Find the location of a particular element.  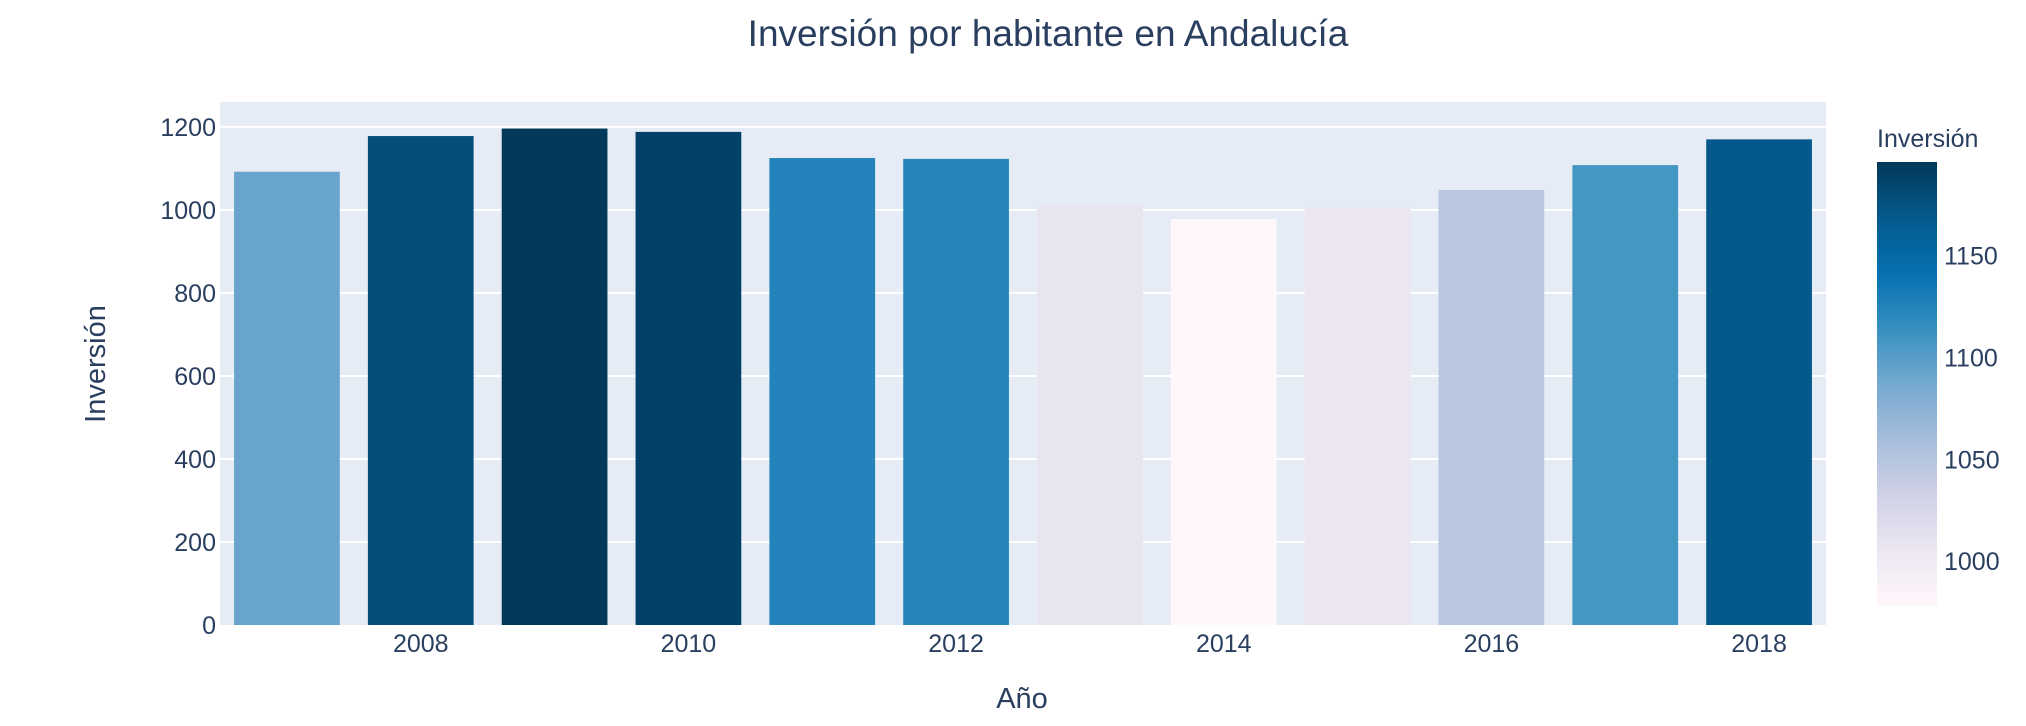

bar-2011 is located at coordinates (822, 392).